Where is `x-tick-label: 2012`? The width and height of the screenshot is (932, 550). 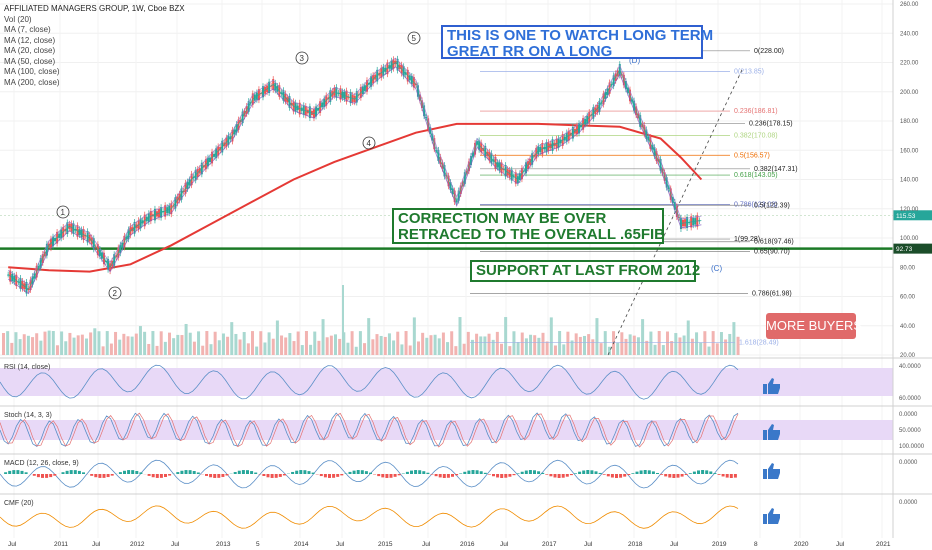 x-tick-label: 2012 is located at coordinates (137, 544).